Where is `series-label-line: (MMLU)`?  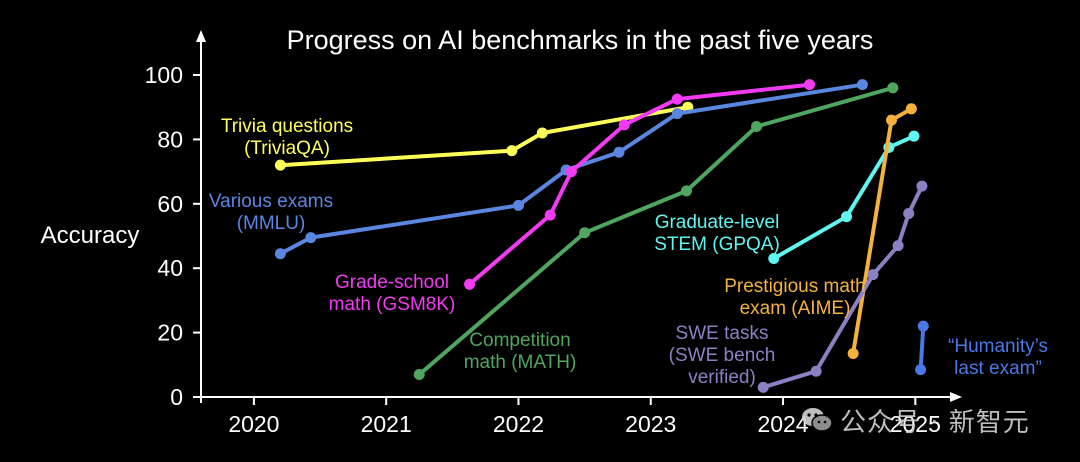
series-label-line: (MMLU) is located at coordinates (271, 223).